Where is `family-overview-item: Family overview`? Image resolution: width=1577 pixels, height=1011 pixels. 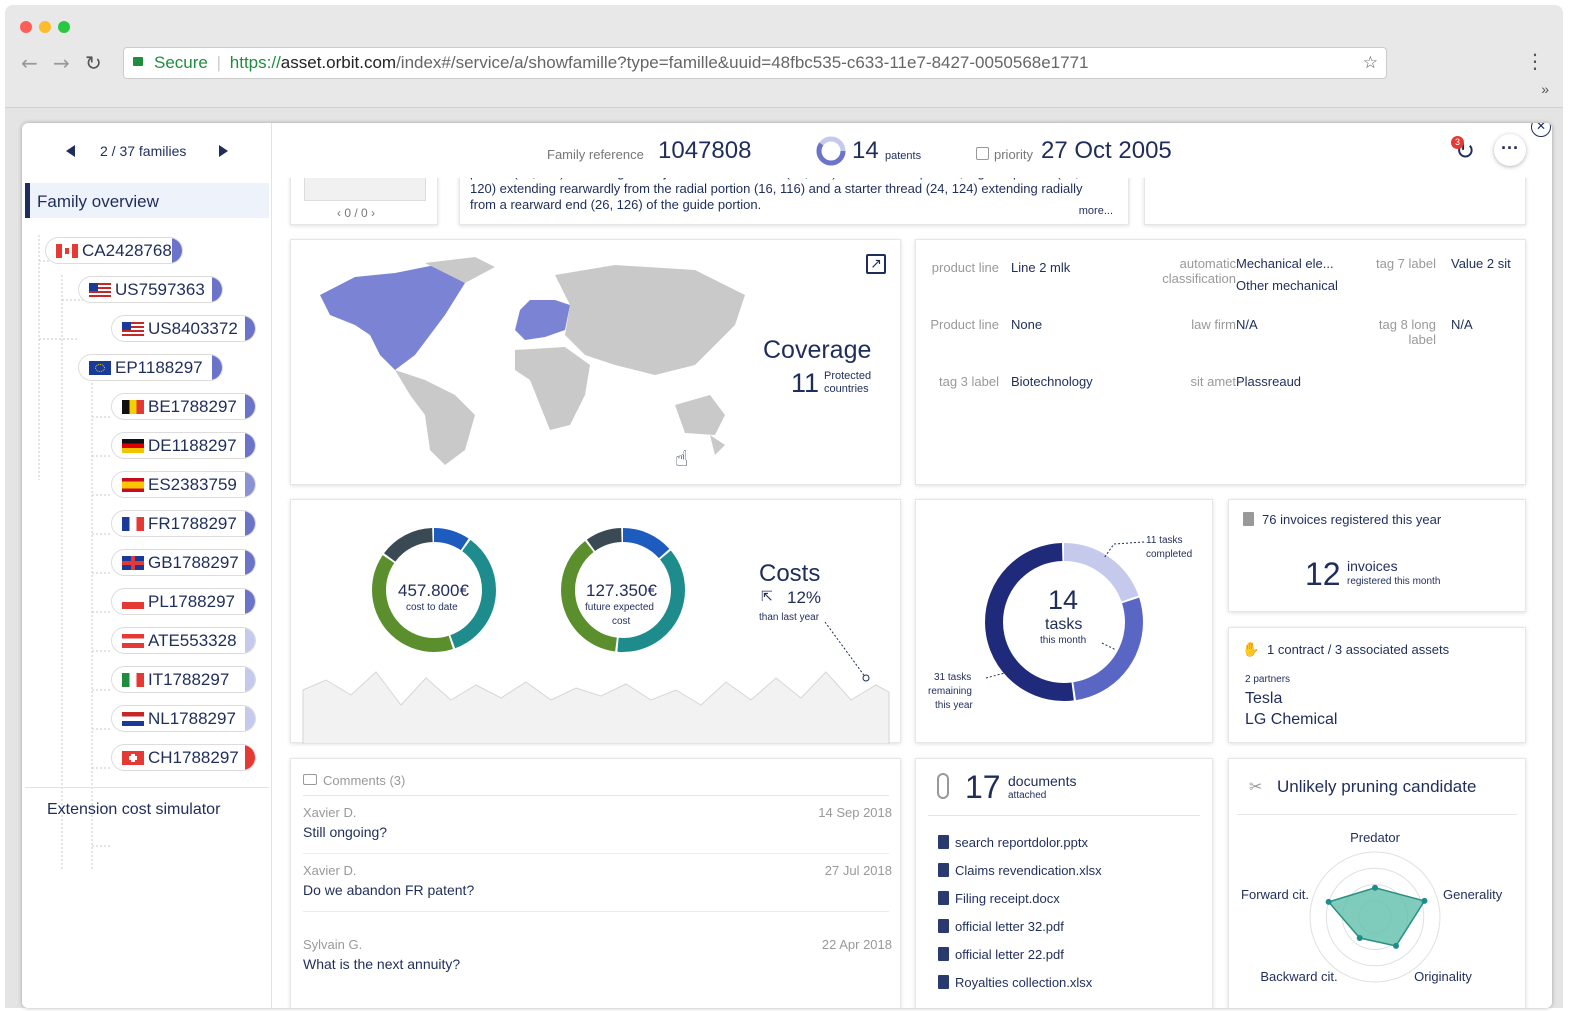
family-overview-item: Family overview is located at coordinates (147, 200).